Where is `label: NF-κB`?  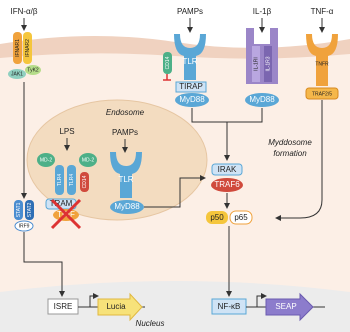
label: NF-κB is located at coordinates (229, 306).